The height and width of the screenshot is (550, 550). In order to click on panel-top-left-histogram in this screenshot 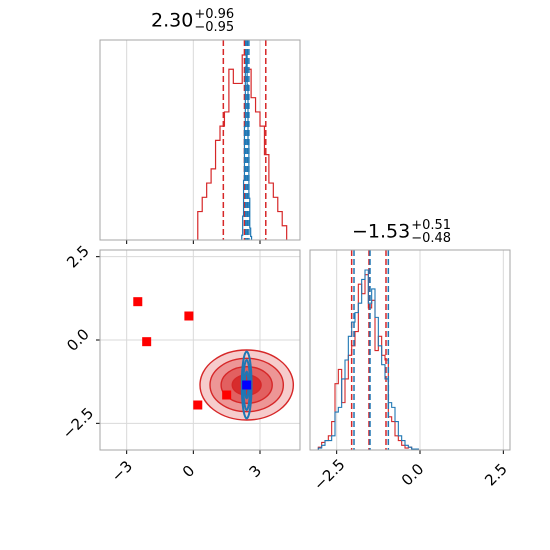, I will do `click(200, 141)`.